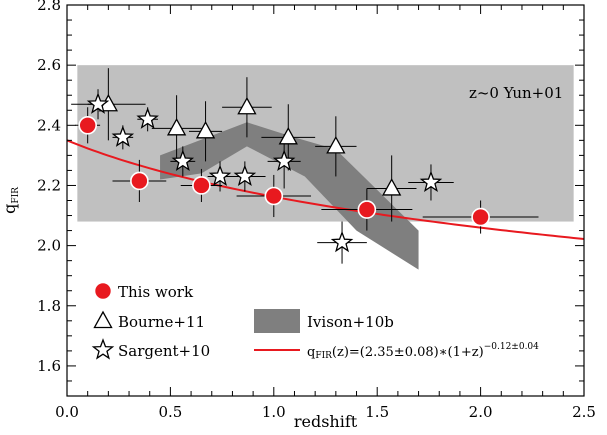 The width and height of the screenshot is (607, 435). I want to click on legend-fit-prefix: q, so click(311, 352).